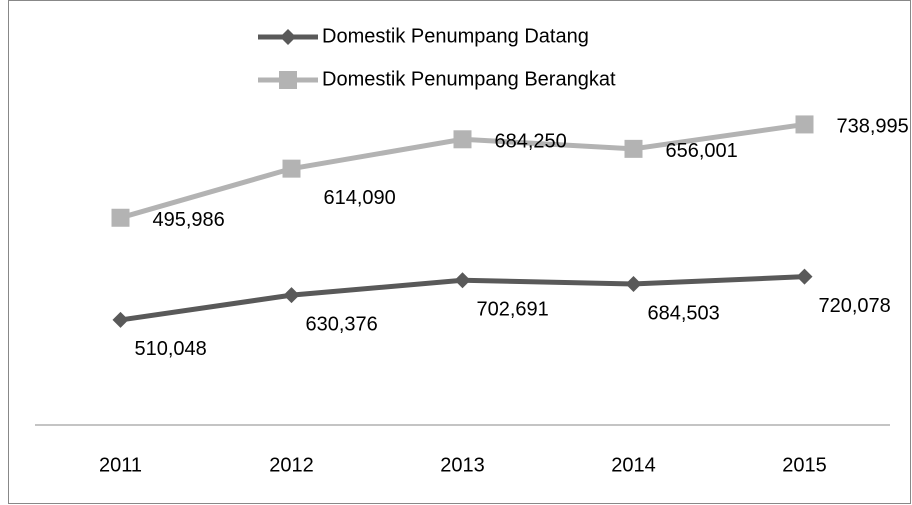 The width and height of the screenshot is (912, 505). Describe the element at coordinates (291, 465) in the screenshot. I see `x-tick-label: 2012` at that location.